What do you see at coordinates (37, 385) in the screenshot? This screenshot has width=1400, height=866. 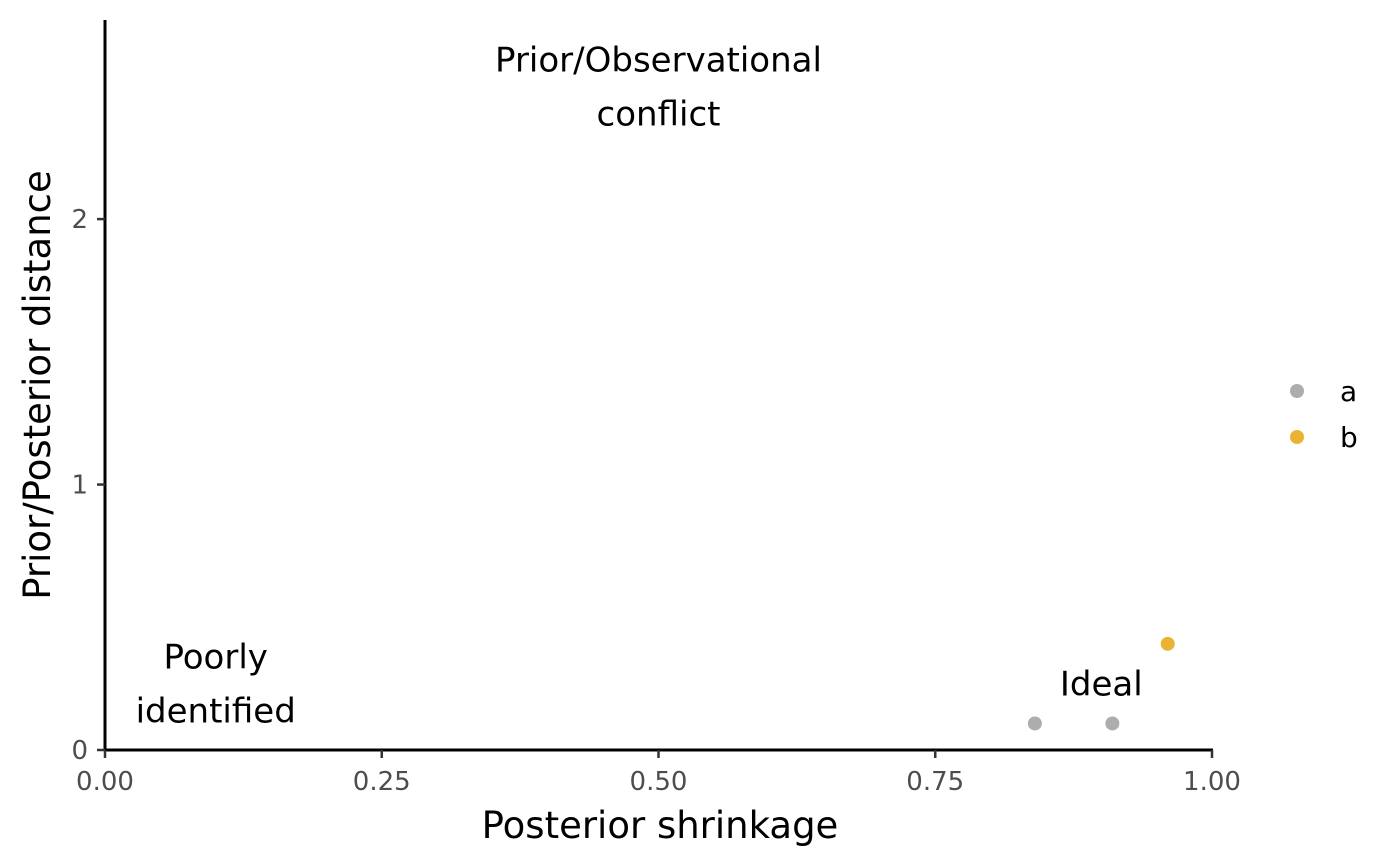 I see `y-axis-title: Prior/Posterior distance` at bounding box center [37, 385].